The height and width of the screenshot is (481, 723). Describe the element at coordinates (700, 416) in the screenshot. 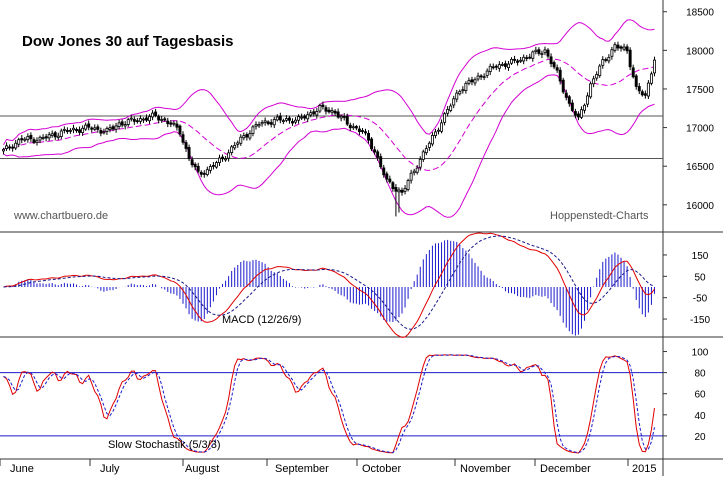

I see `stochastic-ytick-label-3: 40` at that location.